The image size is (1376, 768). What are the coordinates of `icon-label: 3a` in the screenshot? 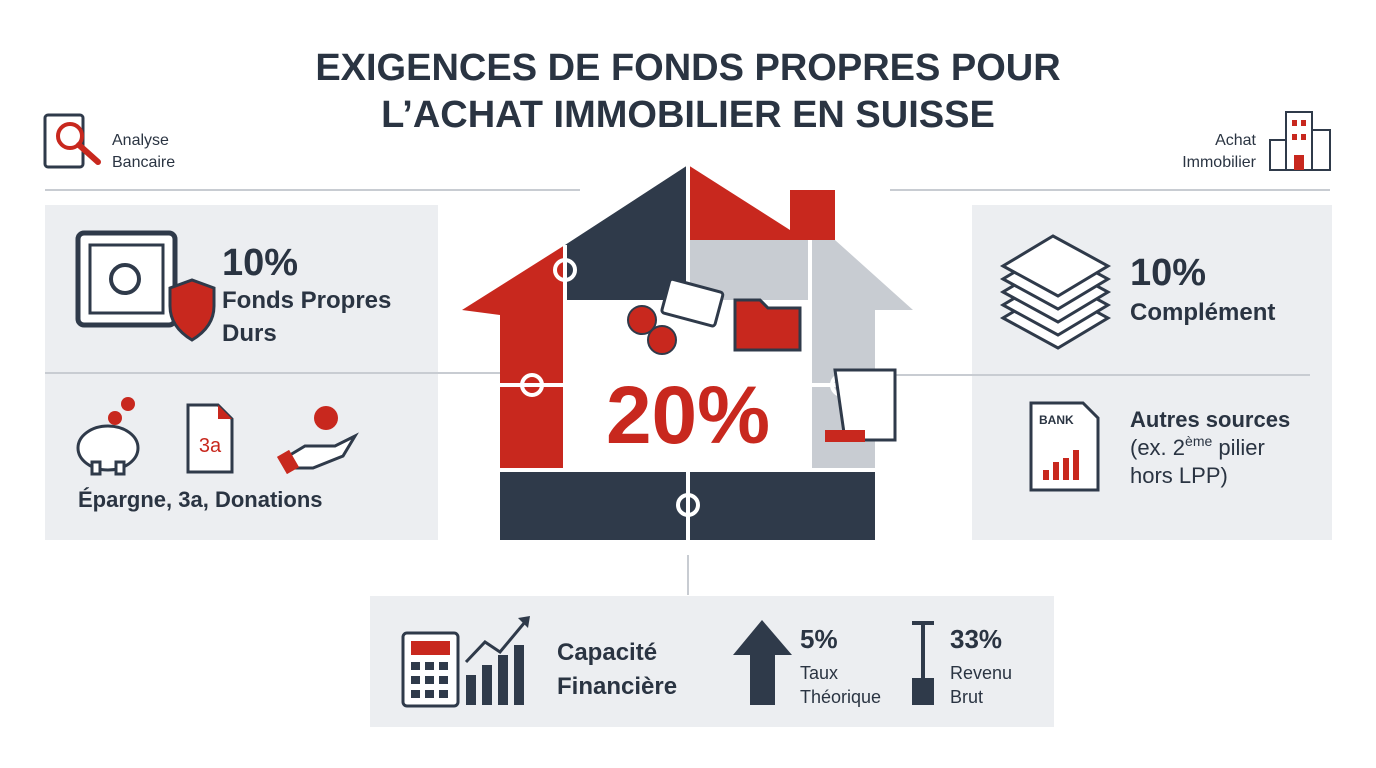 It's located at (210, 446).